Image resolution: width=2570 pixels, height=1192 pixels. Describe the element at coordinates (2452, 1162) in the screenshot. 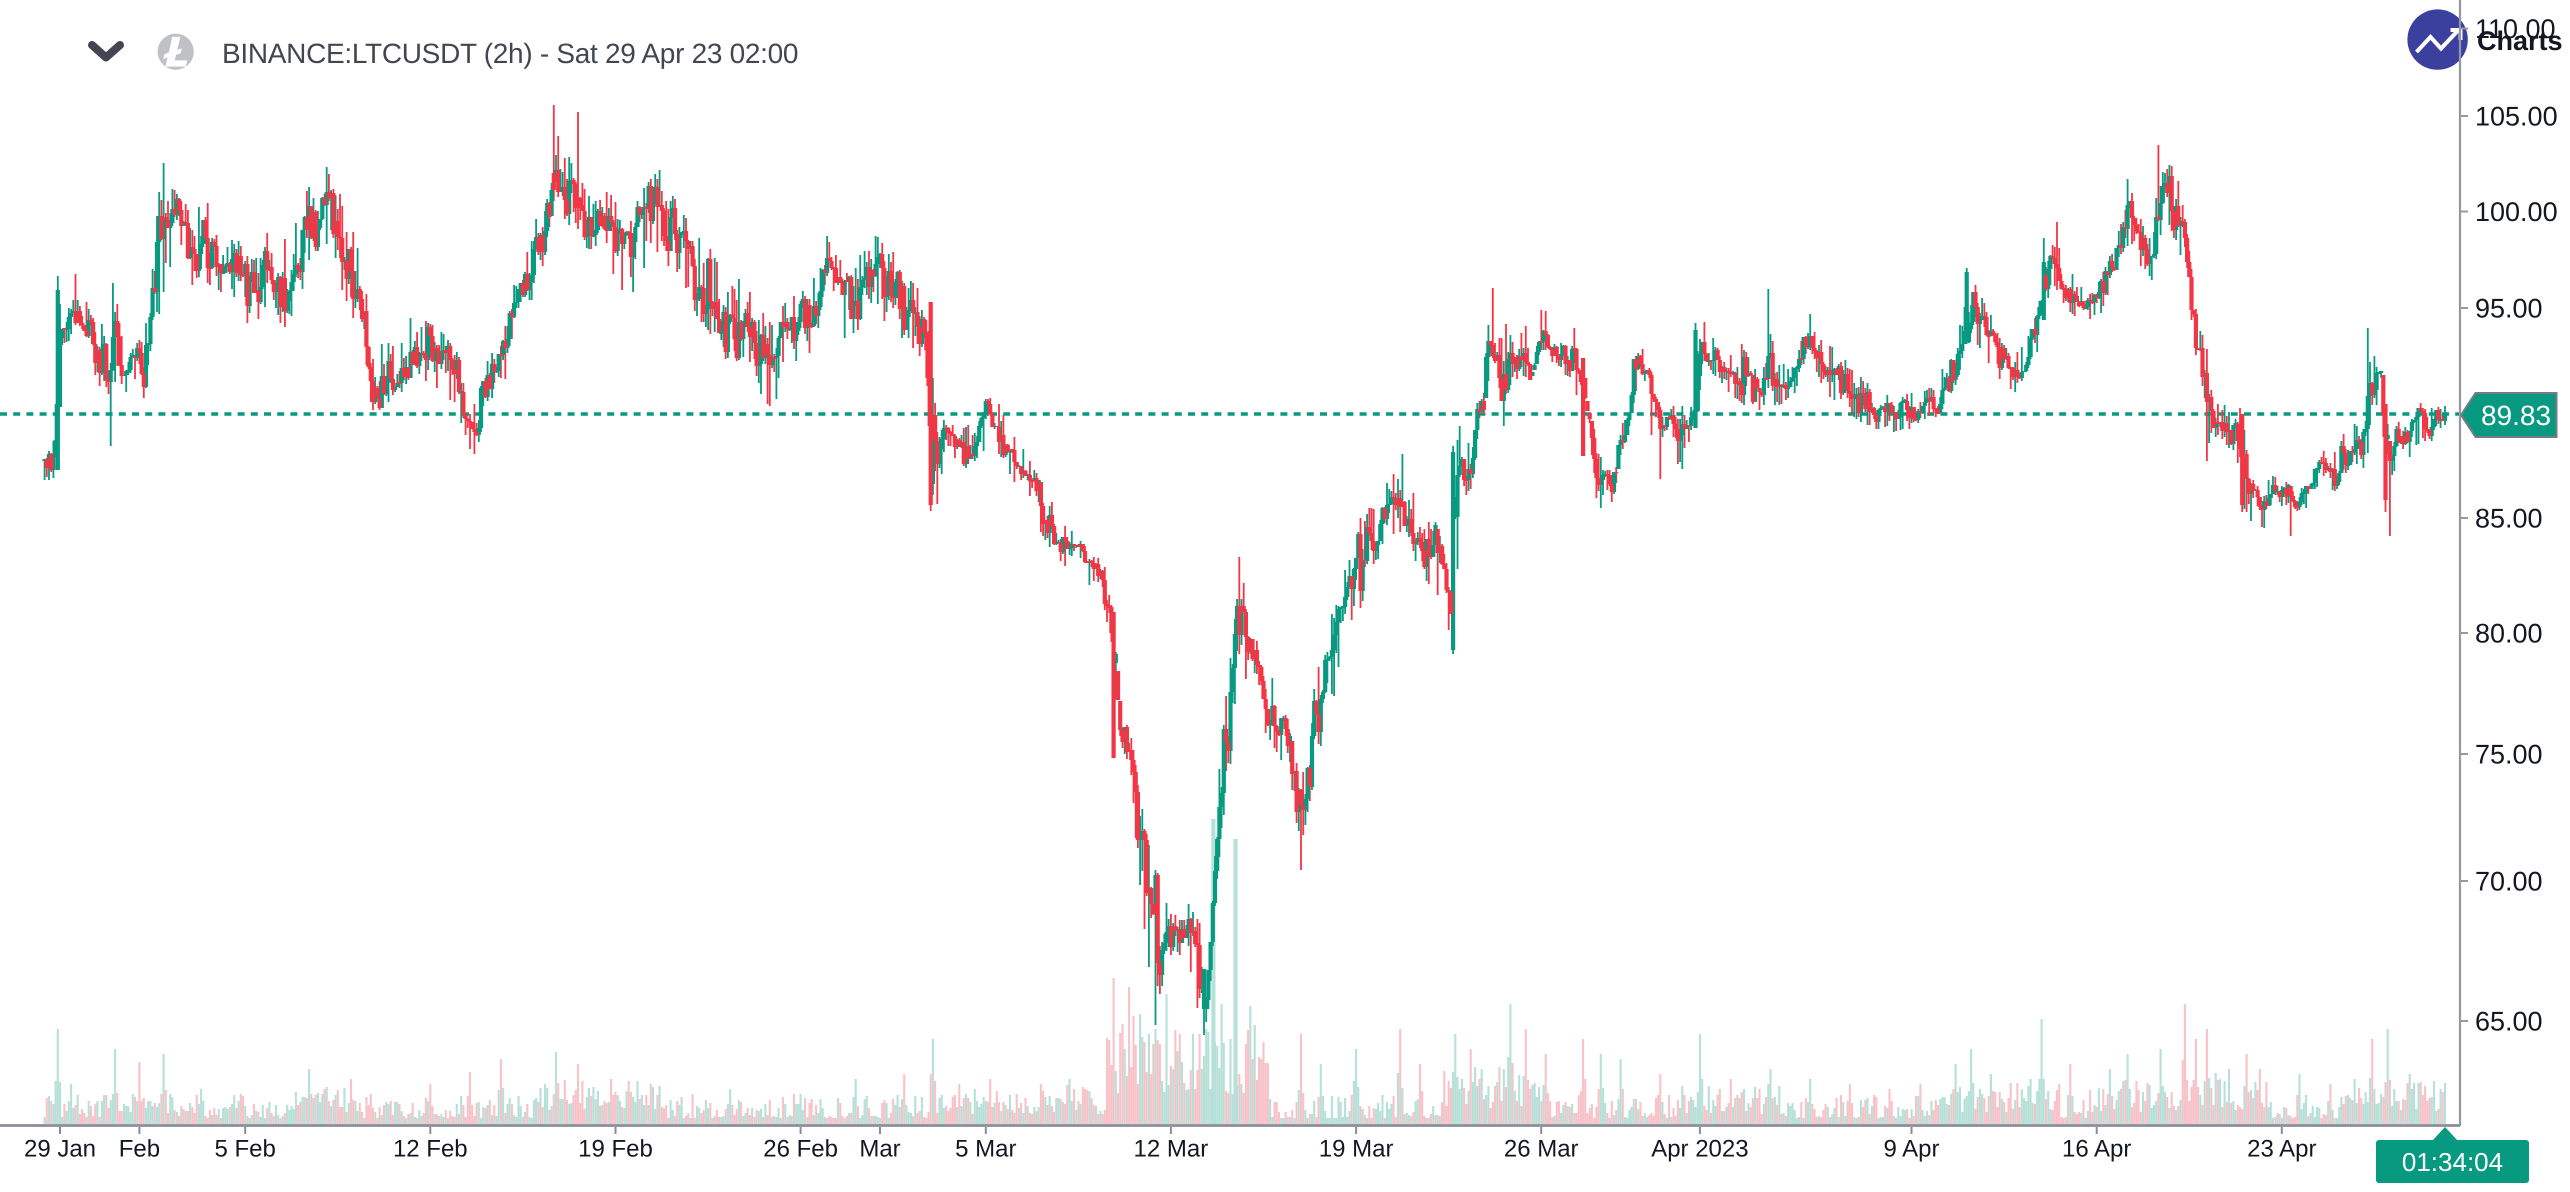

I see `svg-text: 01:34:04` at that location.